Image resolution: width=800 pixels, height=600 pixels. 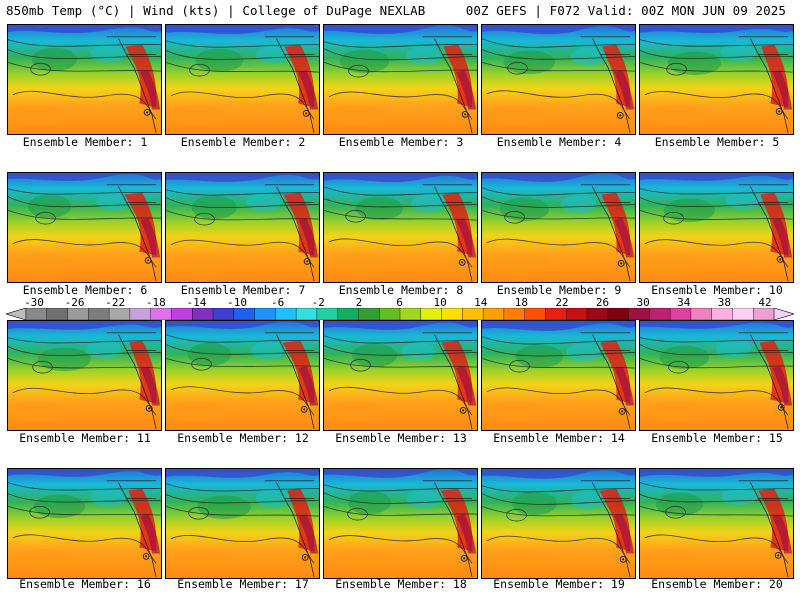 What do you see at coordinates (717, 584) in the screenshot?
I see `ensemble-member-label: Ensemble Member: 20` at bounding box center [717, 584].